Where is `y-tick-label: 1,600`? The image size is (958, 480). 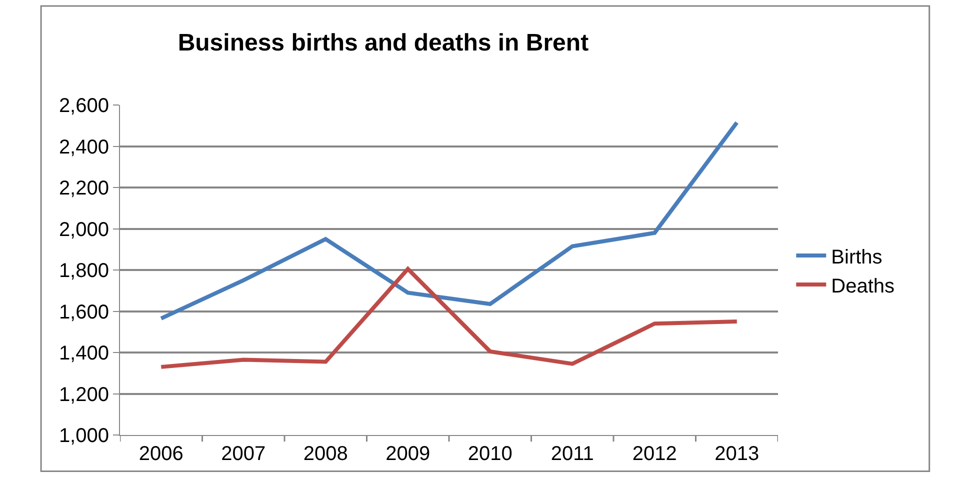 y-tick-label: 1,600 is located at coordinates (83, 312).